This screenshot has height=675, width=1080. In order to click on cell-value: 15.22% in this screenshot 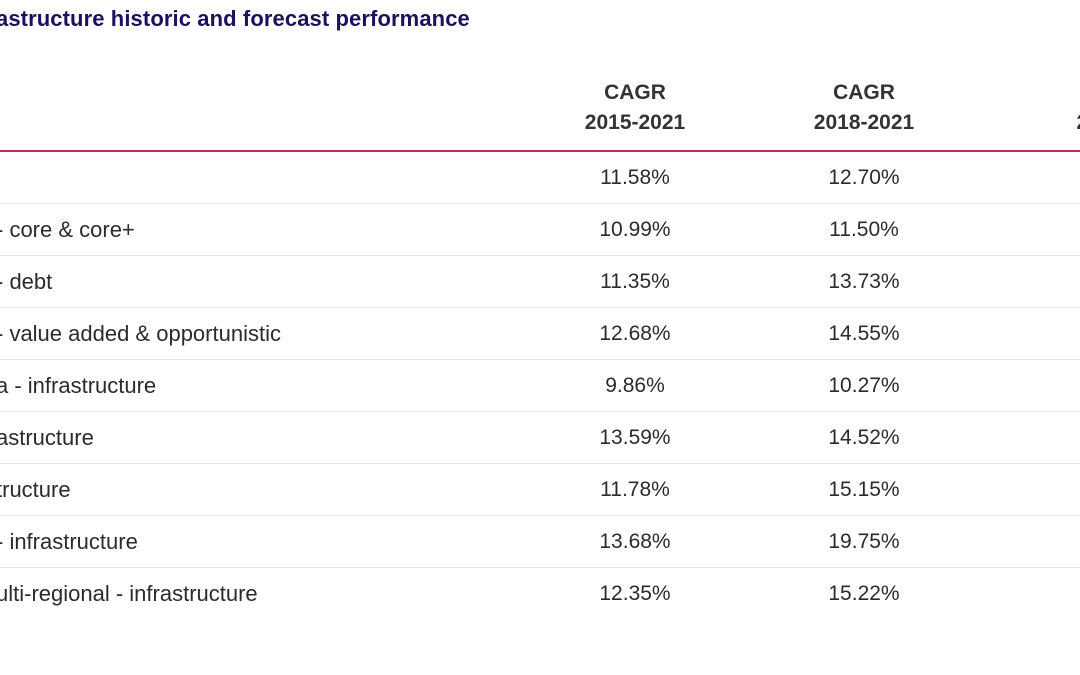, I will do `click(864, 593)`.